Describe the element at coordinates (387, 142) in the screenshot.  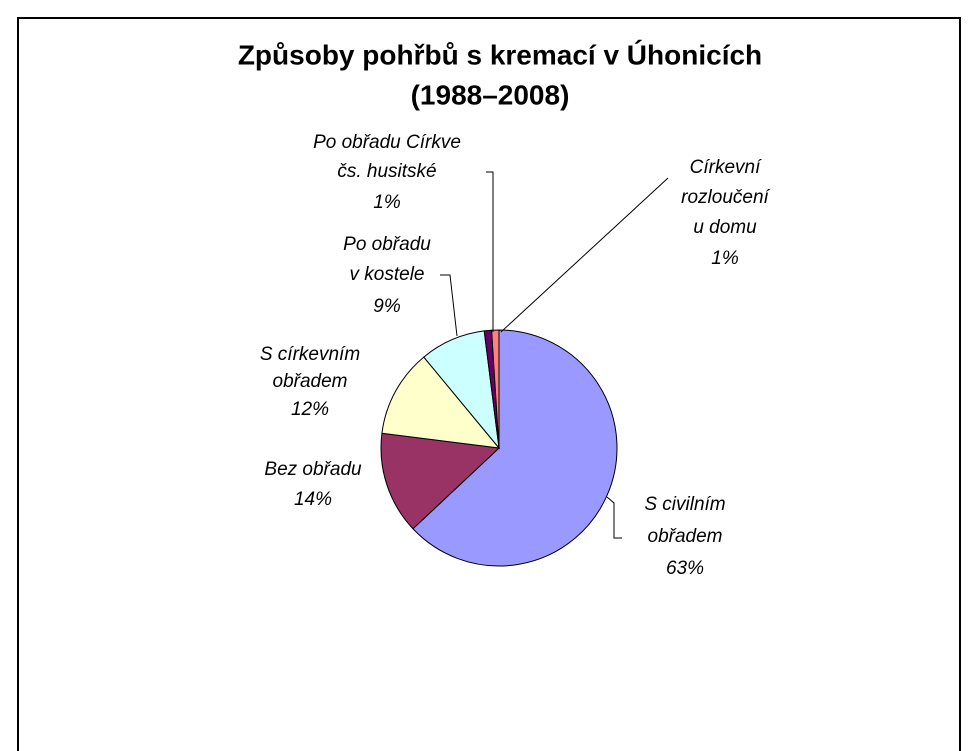
I see `slice-label: Po obřadu Církve` at that location.